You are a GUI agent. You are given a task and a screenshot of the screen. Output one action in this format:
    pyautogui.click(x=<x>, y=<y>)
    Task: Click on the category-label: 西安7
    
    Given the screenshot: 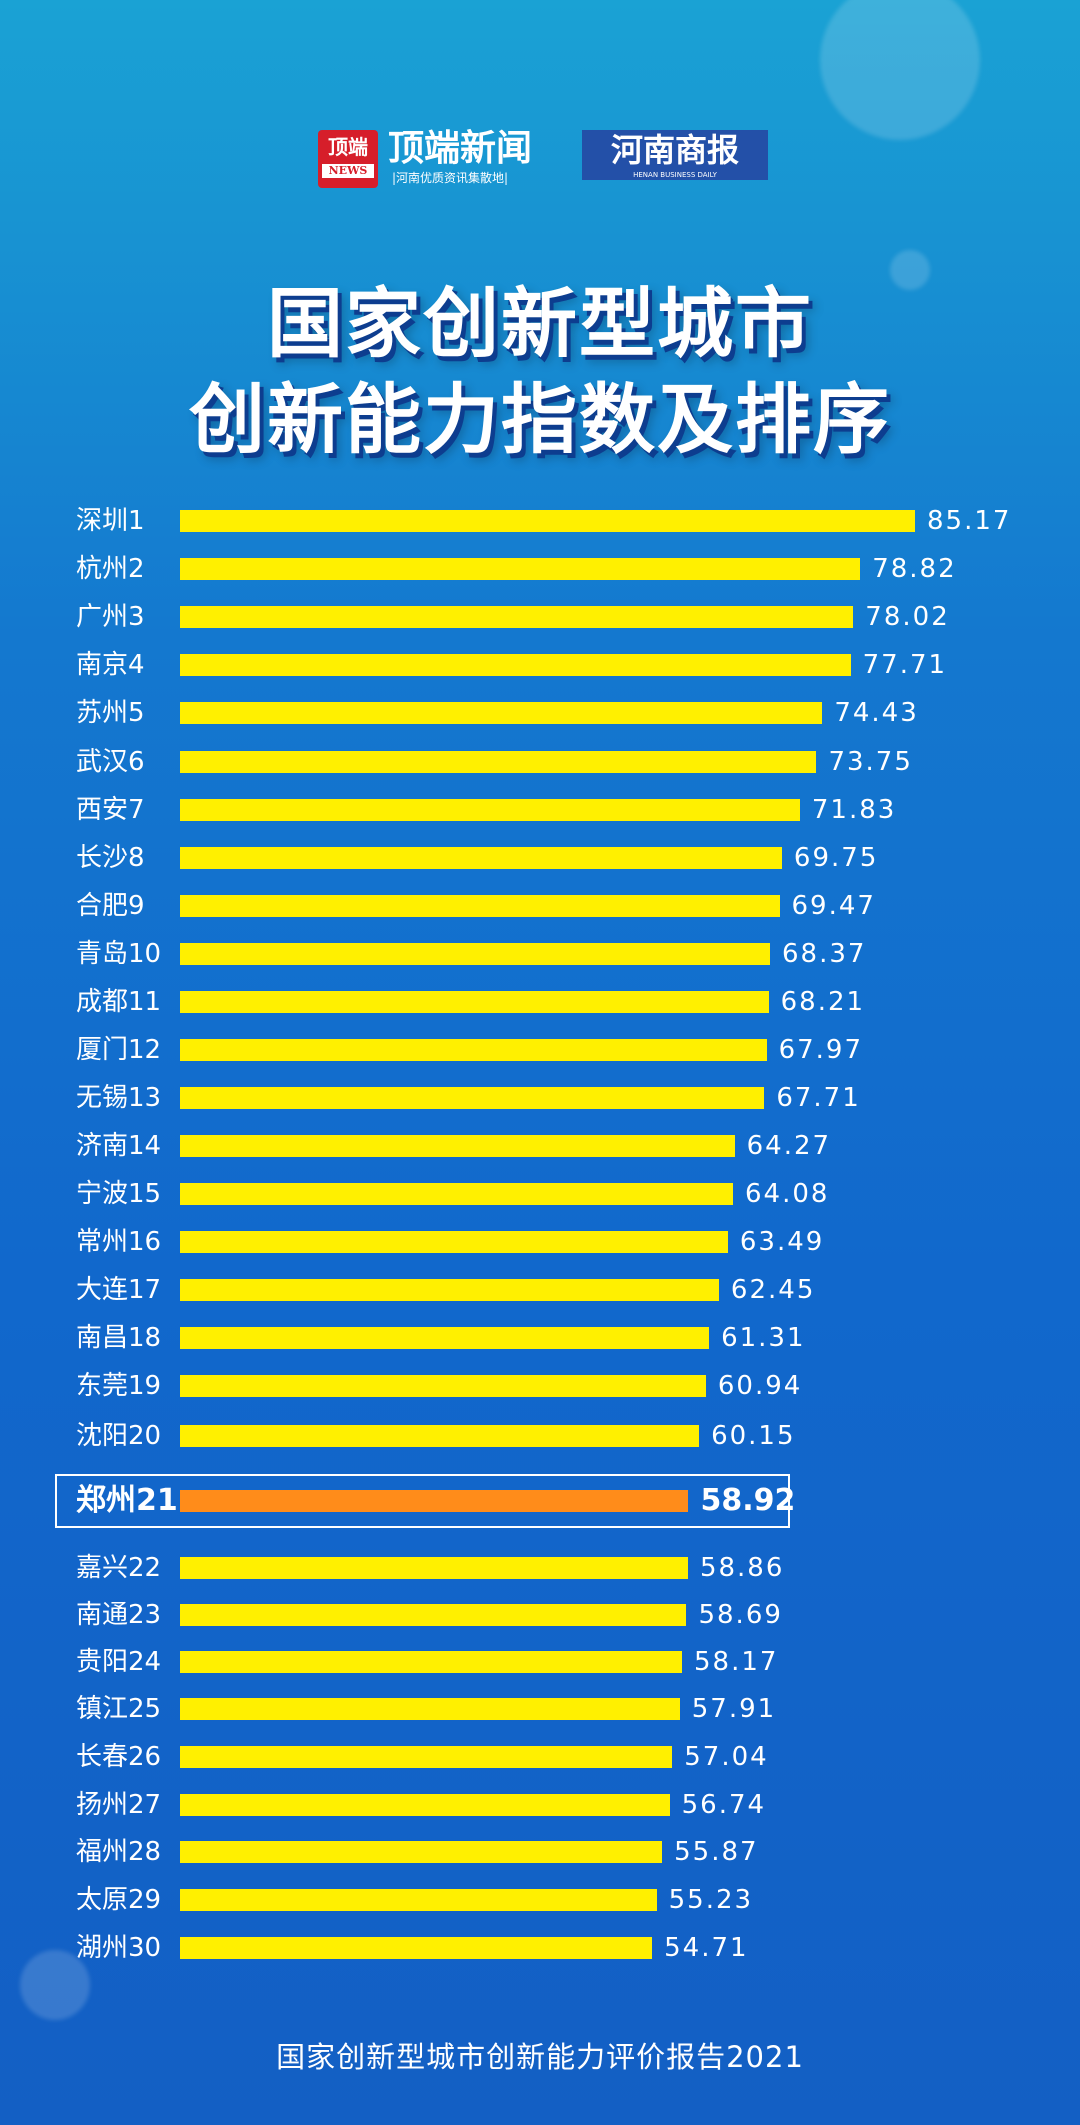 What is the action you would take?
    pyautogui.click(x=110, y=810)
    